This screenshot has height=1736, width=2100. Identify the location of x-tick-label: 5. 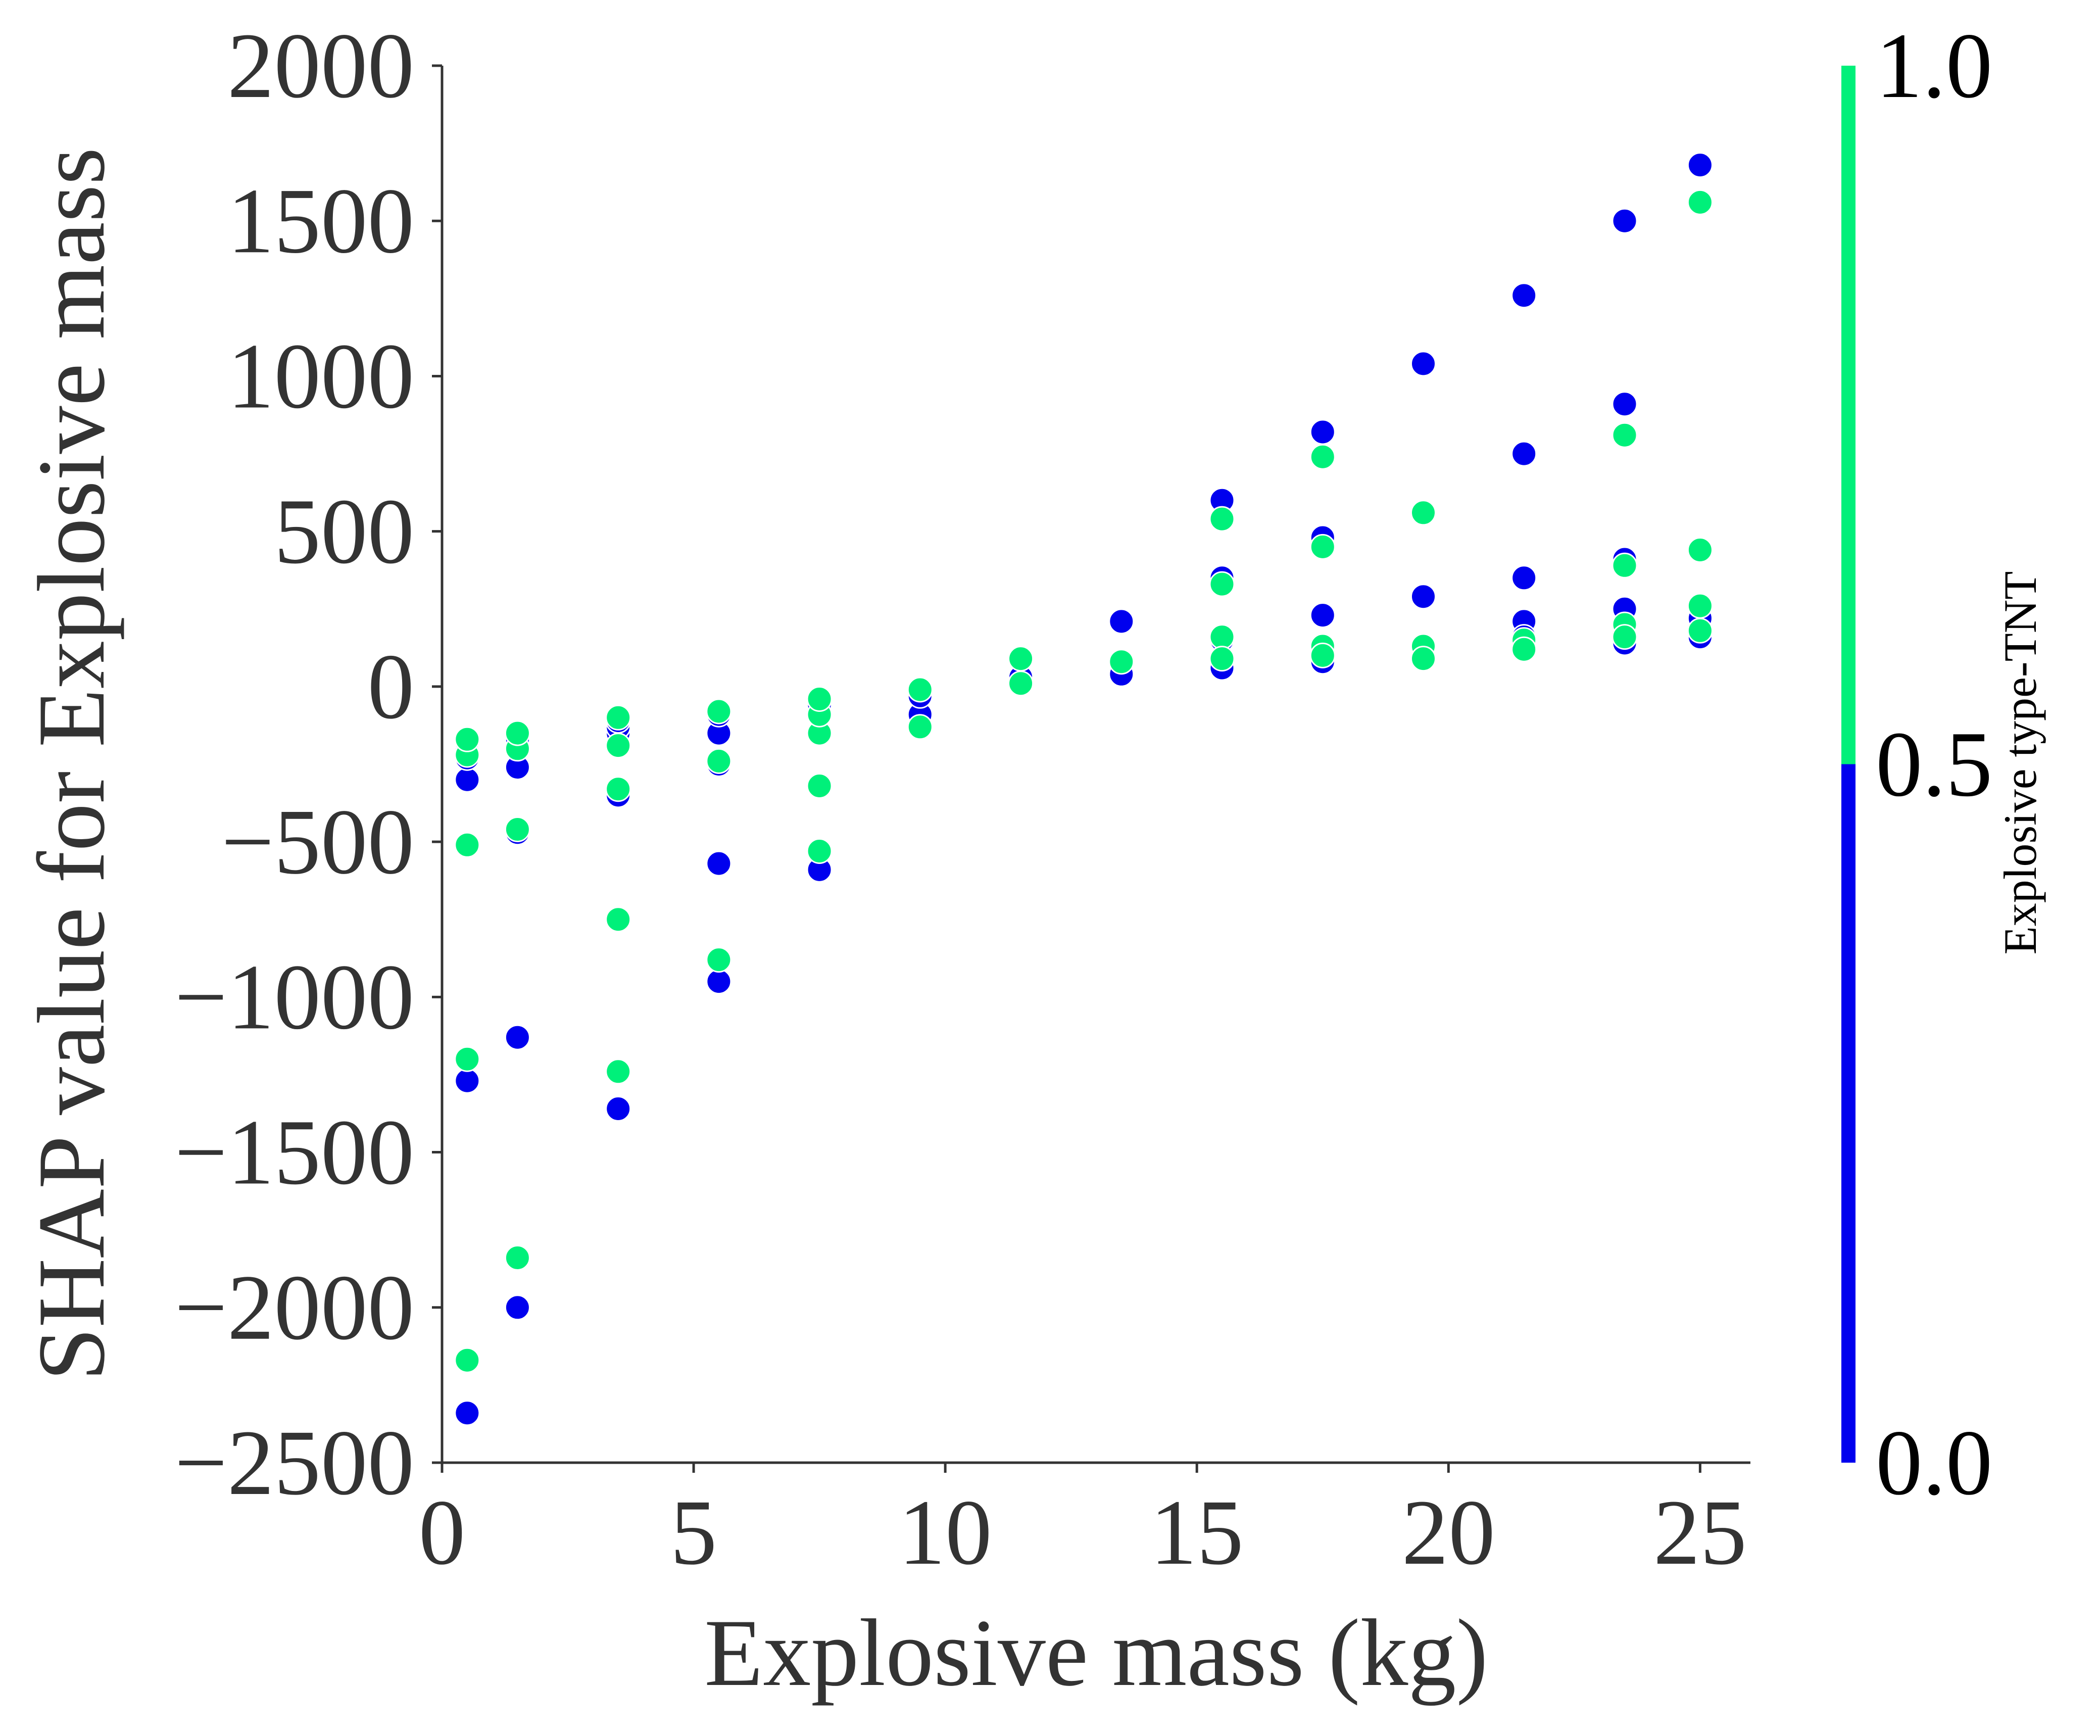
(693, 1532).